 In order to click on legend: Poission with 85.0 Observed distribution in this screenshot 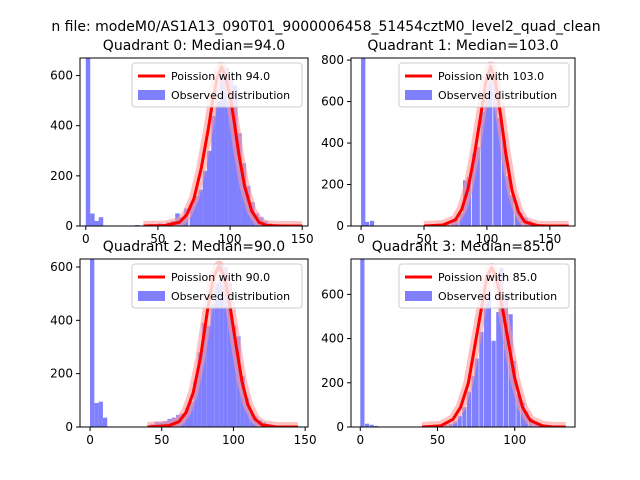, I will do `click(484, 286)`.